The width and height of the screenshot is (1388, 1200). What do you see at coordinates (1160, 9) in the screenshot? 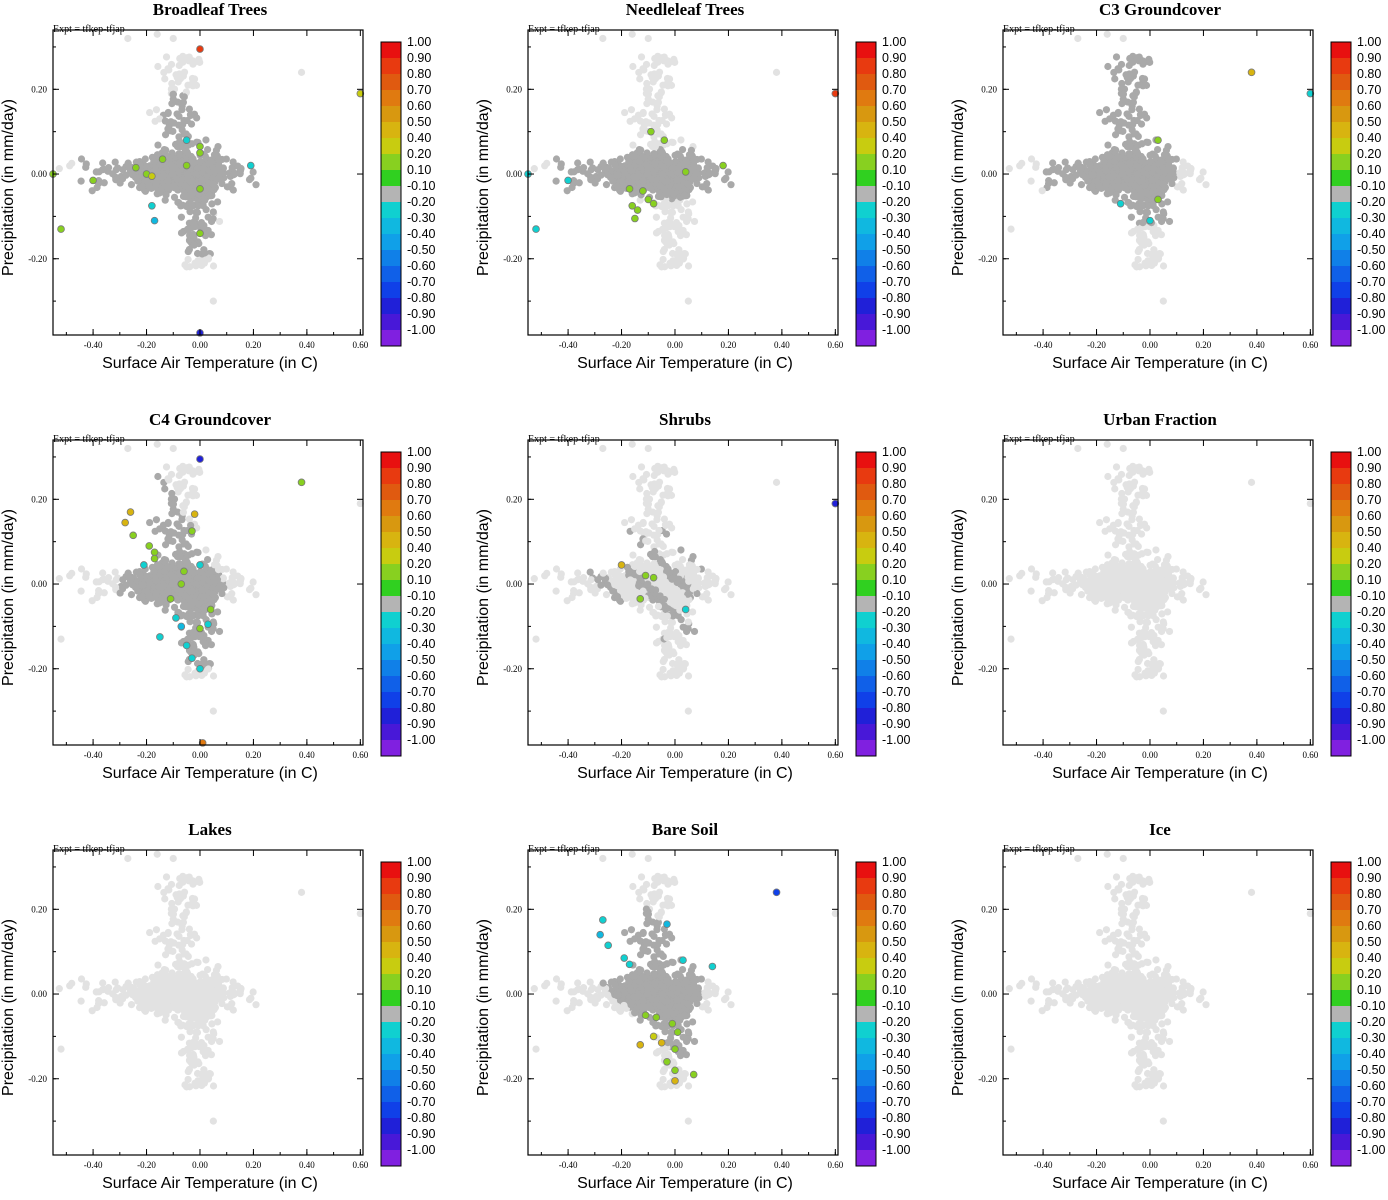
I see `panel-title: C3 Groundcover` at bounding box center [1160, 9].